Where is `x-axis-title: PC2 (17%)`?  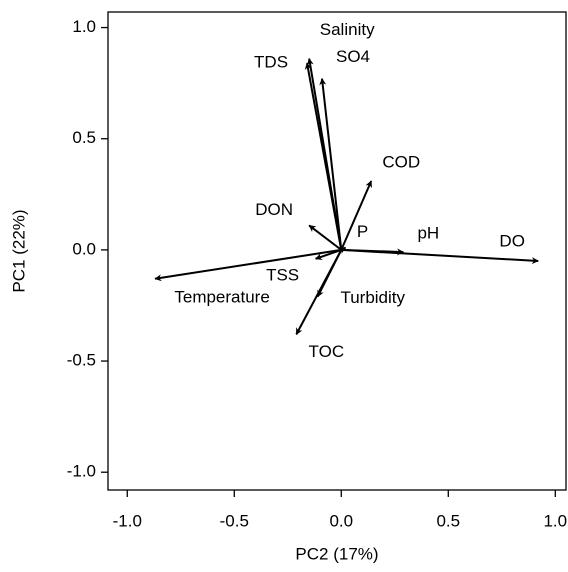
x-axis-title: PC2 (17%) is located at coordinates (336, 553).